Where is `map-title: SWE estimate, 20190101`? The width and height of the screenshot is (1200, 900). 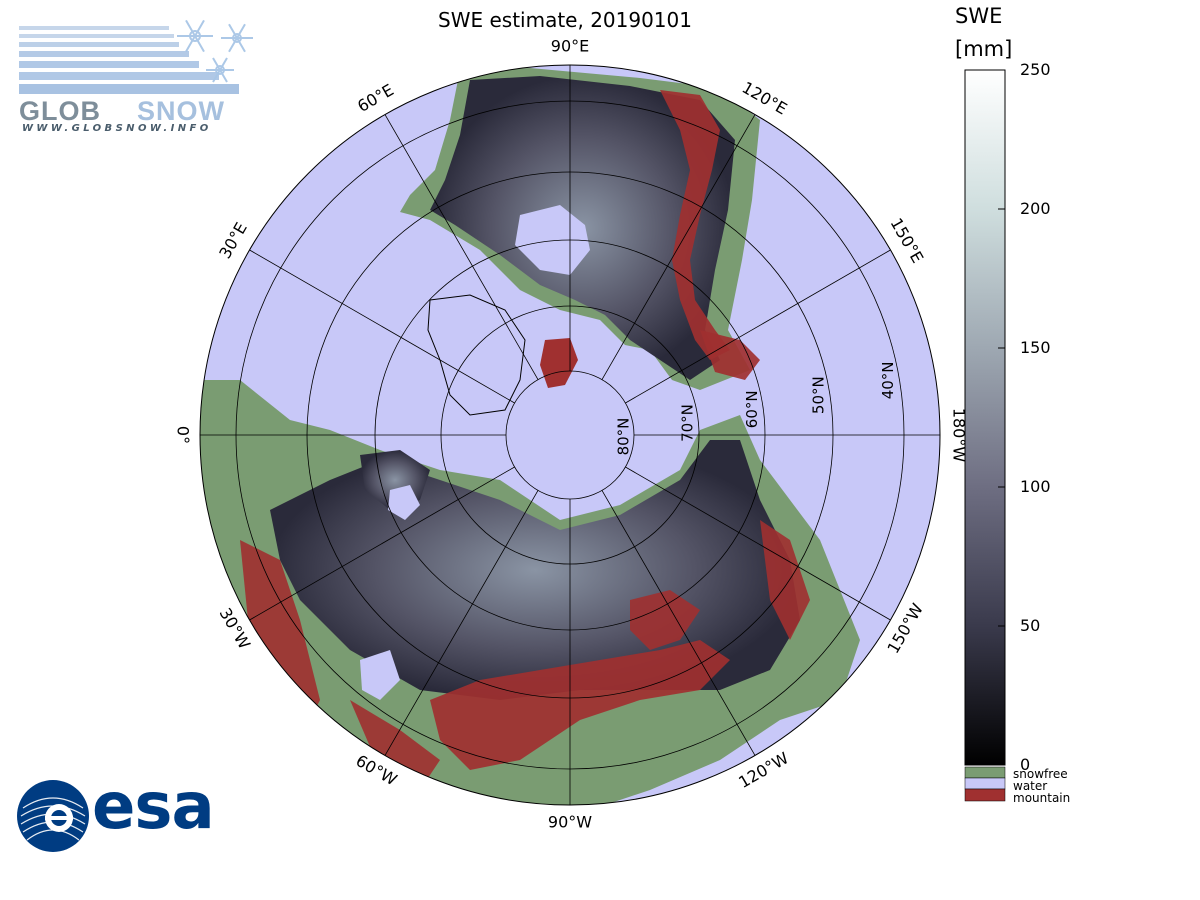 map-title: SWE estimate, 20190101 is located at coordinates (565, 20).